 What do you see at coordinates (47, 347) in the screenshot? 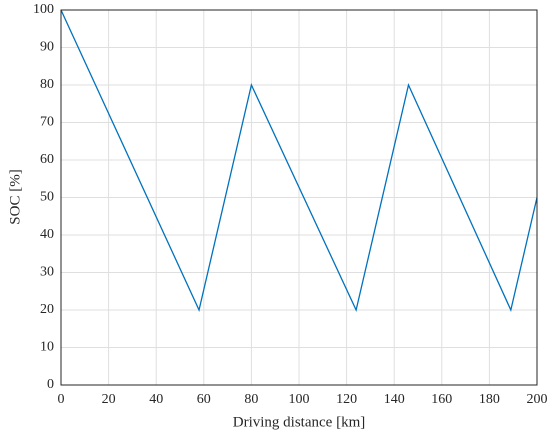
I see `y-tick-label: 10` at bounding box center [47, 347].